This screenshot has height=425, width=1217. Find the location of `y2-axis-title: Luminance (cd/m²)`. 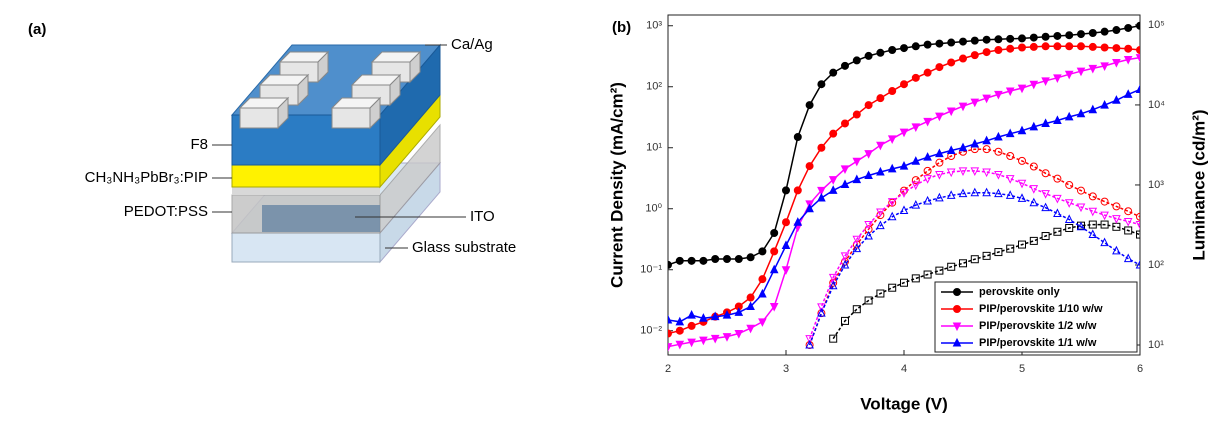

y2-axis-title: Luminance (cd/m²) is located at coordinates (1198, 184).